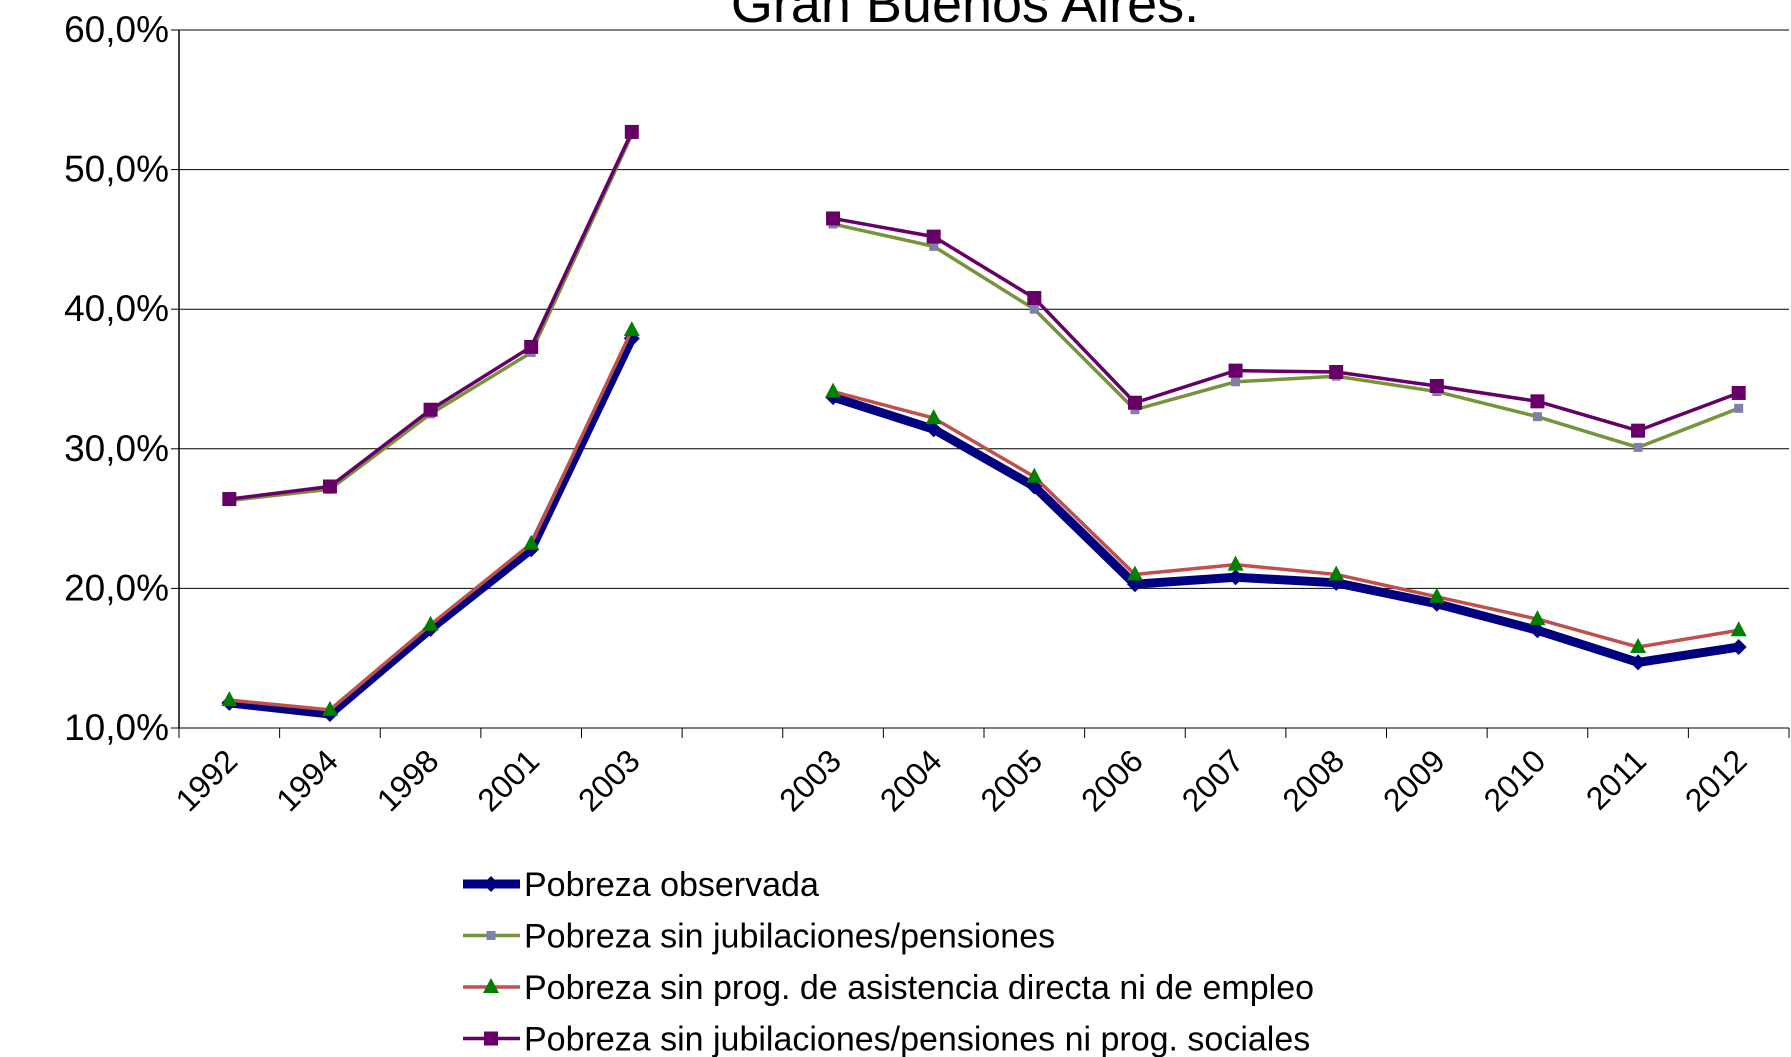 The width and height of the screenshot is (1791, 1057). Describe the element at coordinates (1213, 780) in the screenshot. I see `x-tick-label: 2007` at that location.